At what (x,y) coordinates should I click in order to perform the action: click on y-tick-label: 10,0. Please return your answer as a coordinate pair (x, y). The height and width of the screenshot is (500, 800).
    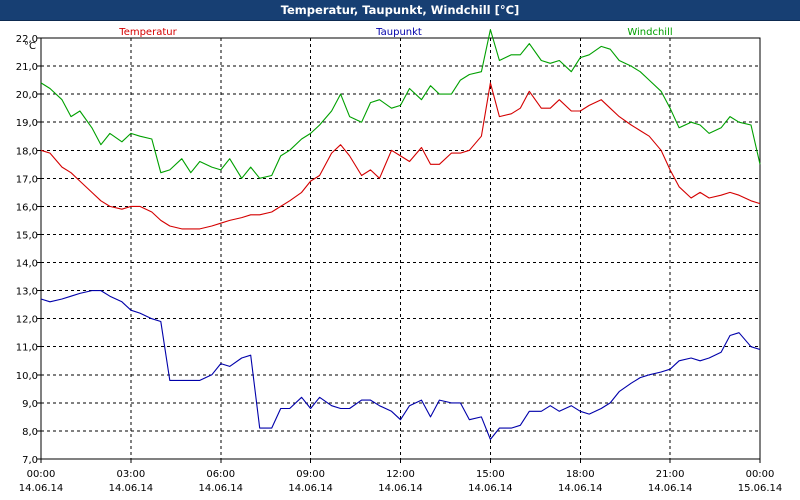
    Looking at the image, I should click on (27, 376).